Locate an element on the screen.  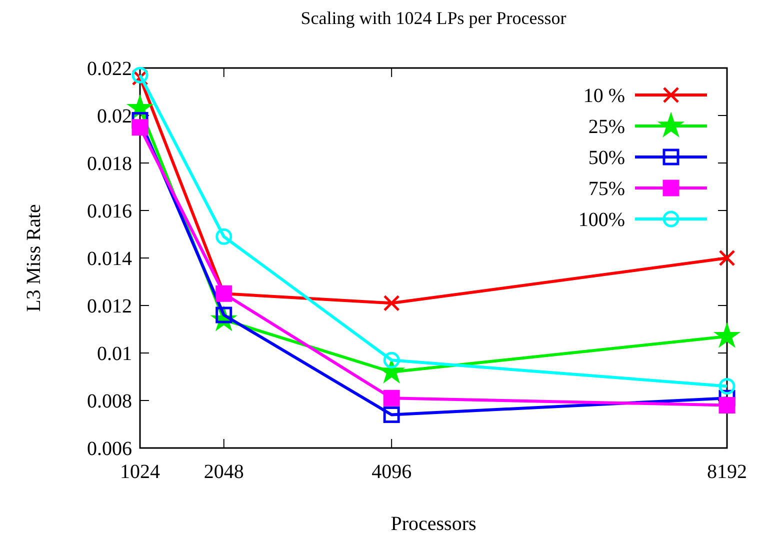
x-tick-label: 4096 is located at coordinates (392, 472).